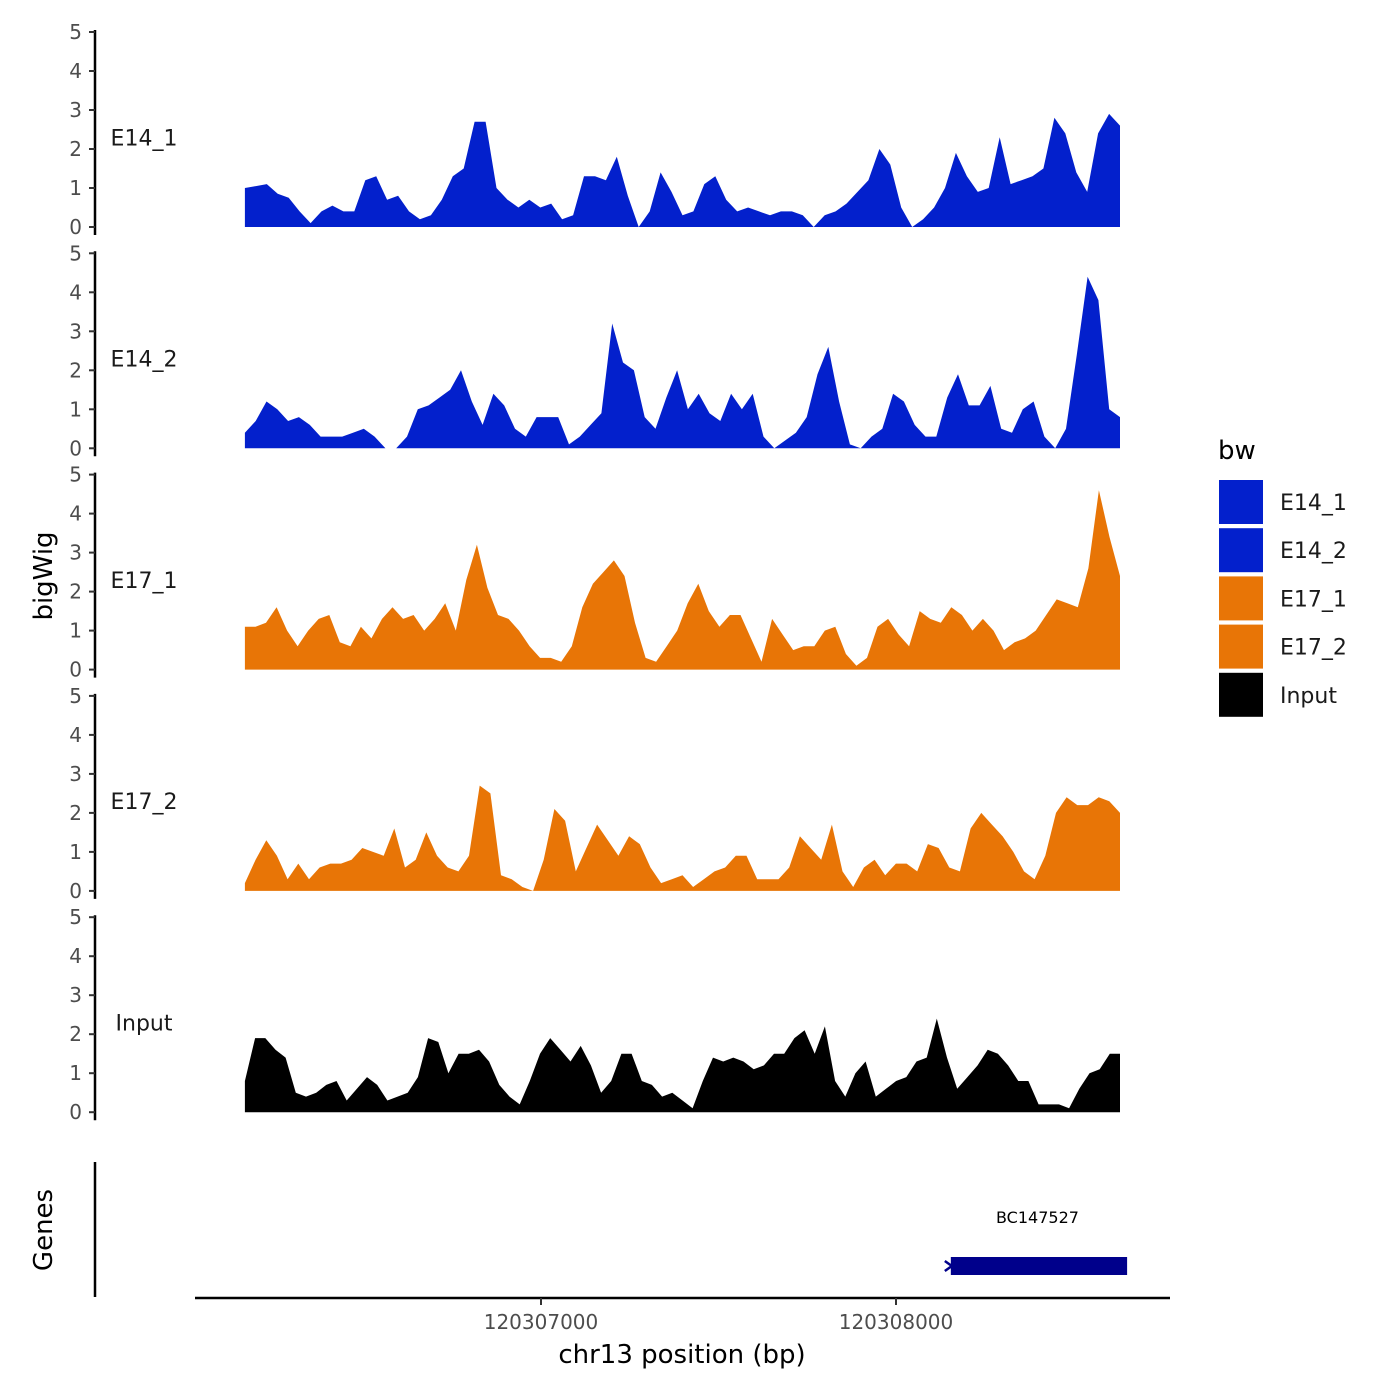  Describe the element at coordinates (1282, 576) in the screenshot. I see `legend: bw E14_1 E14_2 E17_1 E17_2 Input` at that location.